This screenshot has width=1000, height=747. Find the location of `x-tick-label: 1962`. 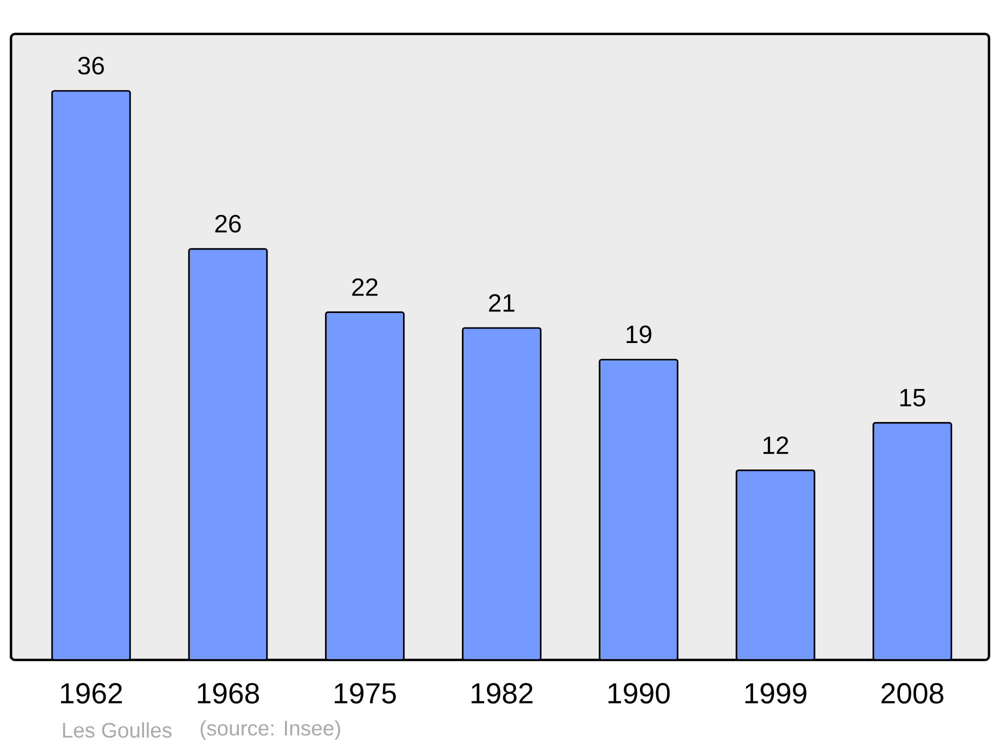

x-tick-label: 1962 is located at coordinates (91, 693).